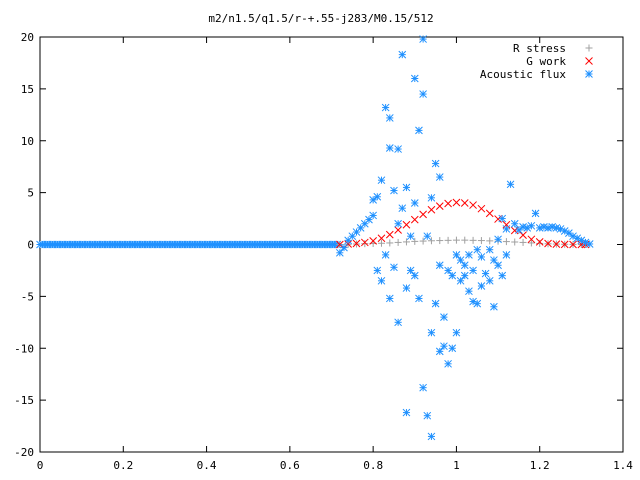  I want to click on acoustic-flux-baseline, so click(189, 244).